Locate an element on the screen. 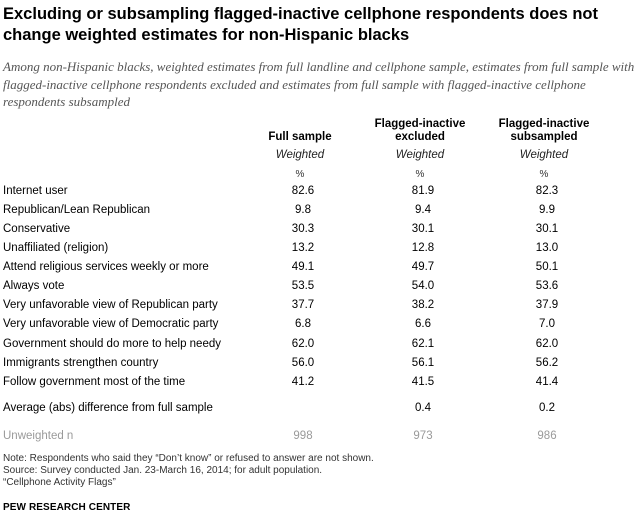 Image resolution: width=640 pixels, height=529 pixels. value-excluded: 62.1 is located at coordinates (423, 344).